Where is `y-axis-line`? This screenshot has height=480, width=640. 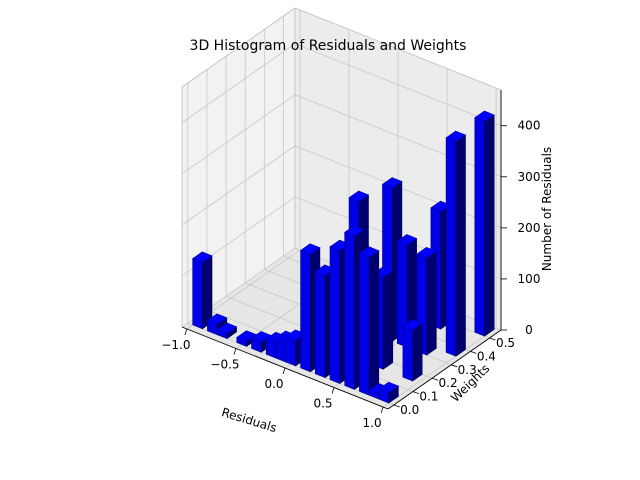
y-axis-line is located at coordinates (444, 369).